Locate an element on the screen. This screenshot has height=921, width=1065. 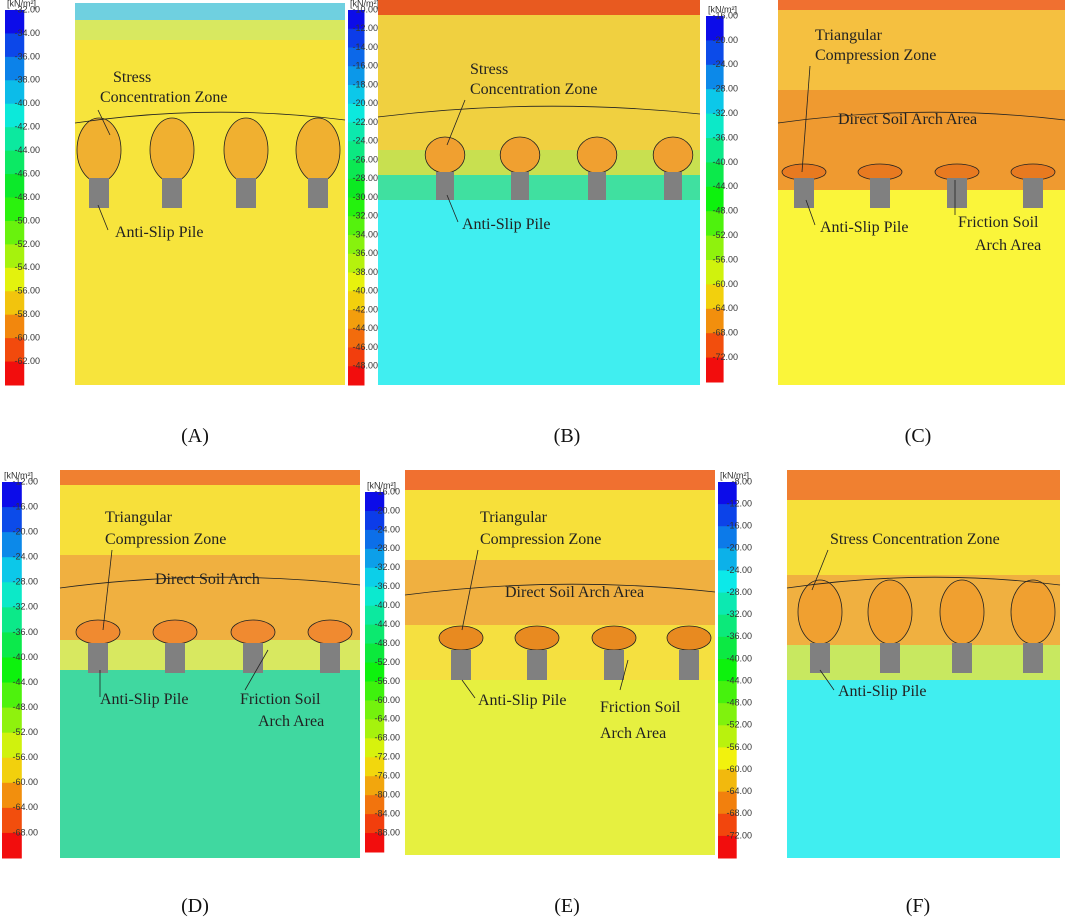
annotation: Triangular is located at coordinates (139, 517).